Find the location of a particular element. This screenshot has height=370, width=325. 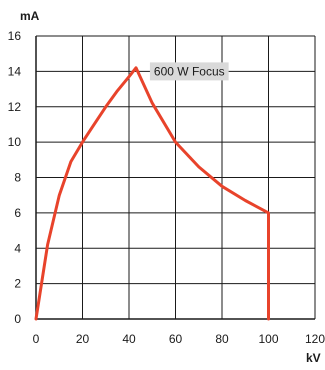

x-tick-label: 120 is located at coordinates (315, 339).